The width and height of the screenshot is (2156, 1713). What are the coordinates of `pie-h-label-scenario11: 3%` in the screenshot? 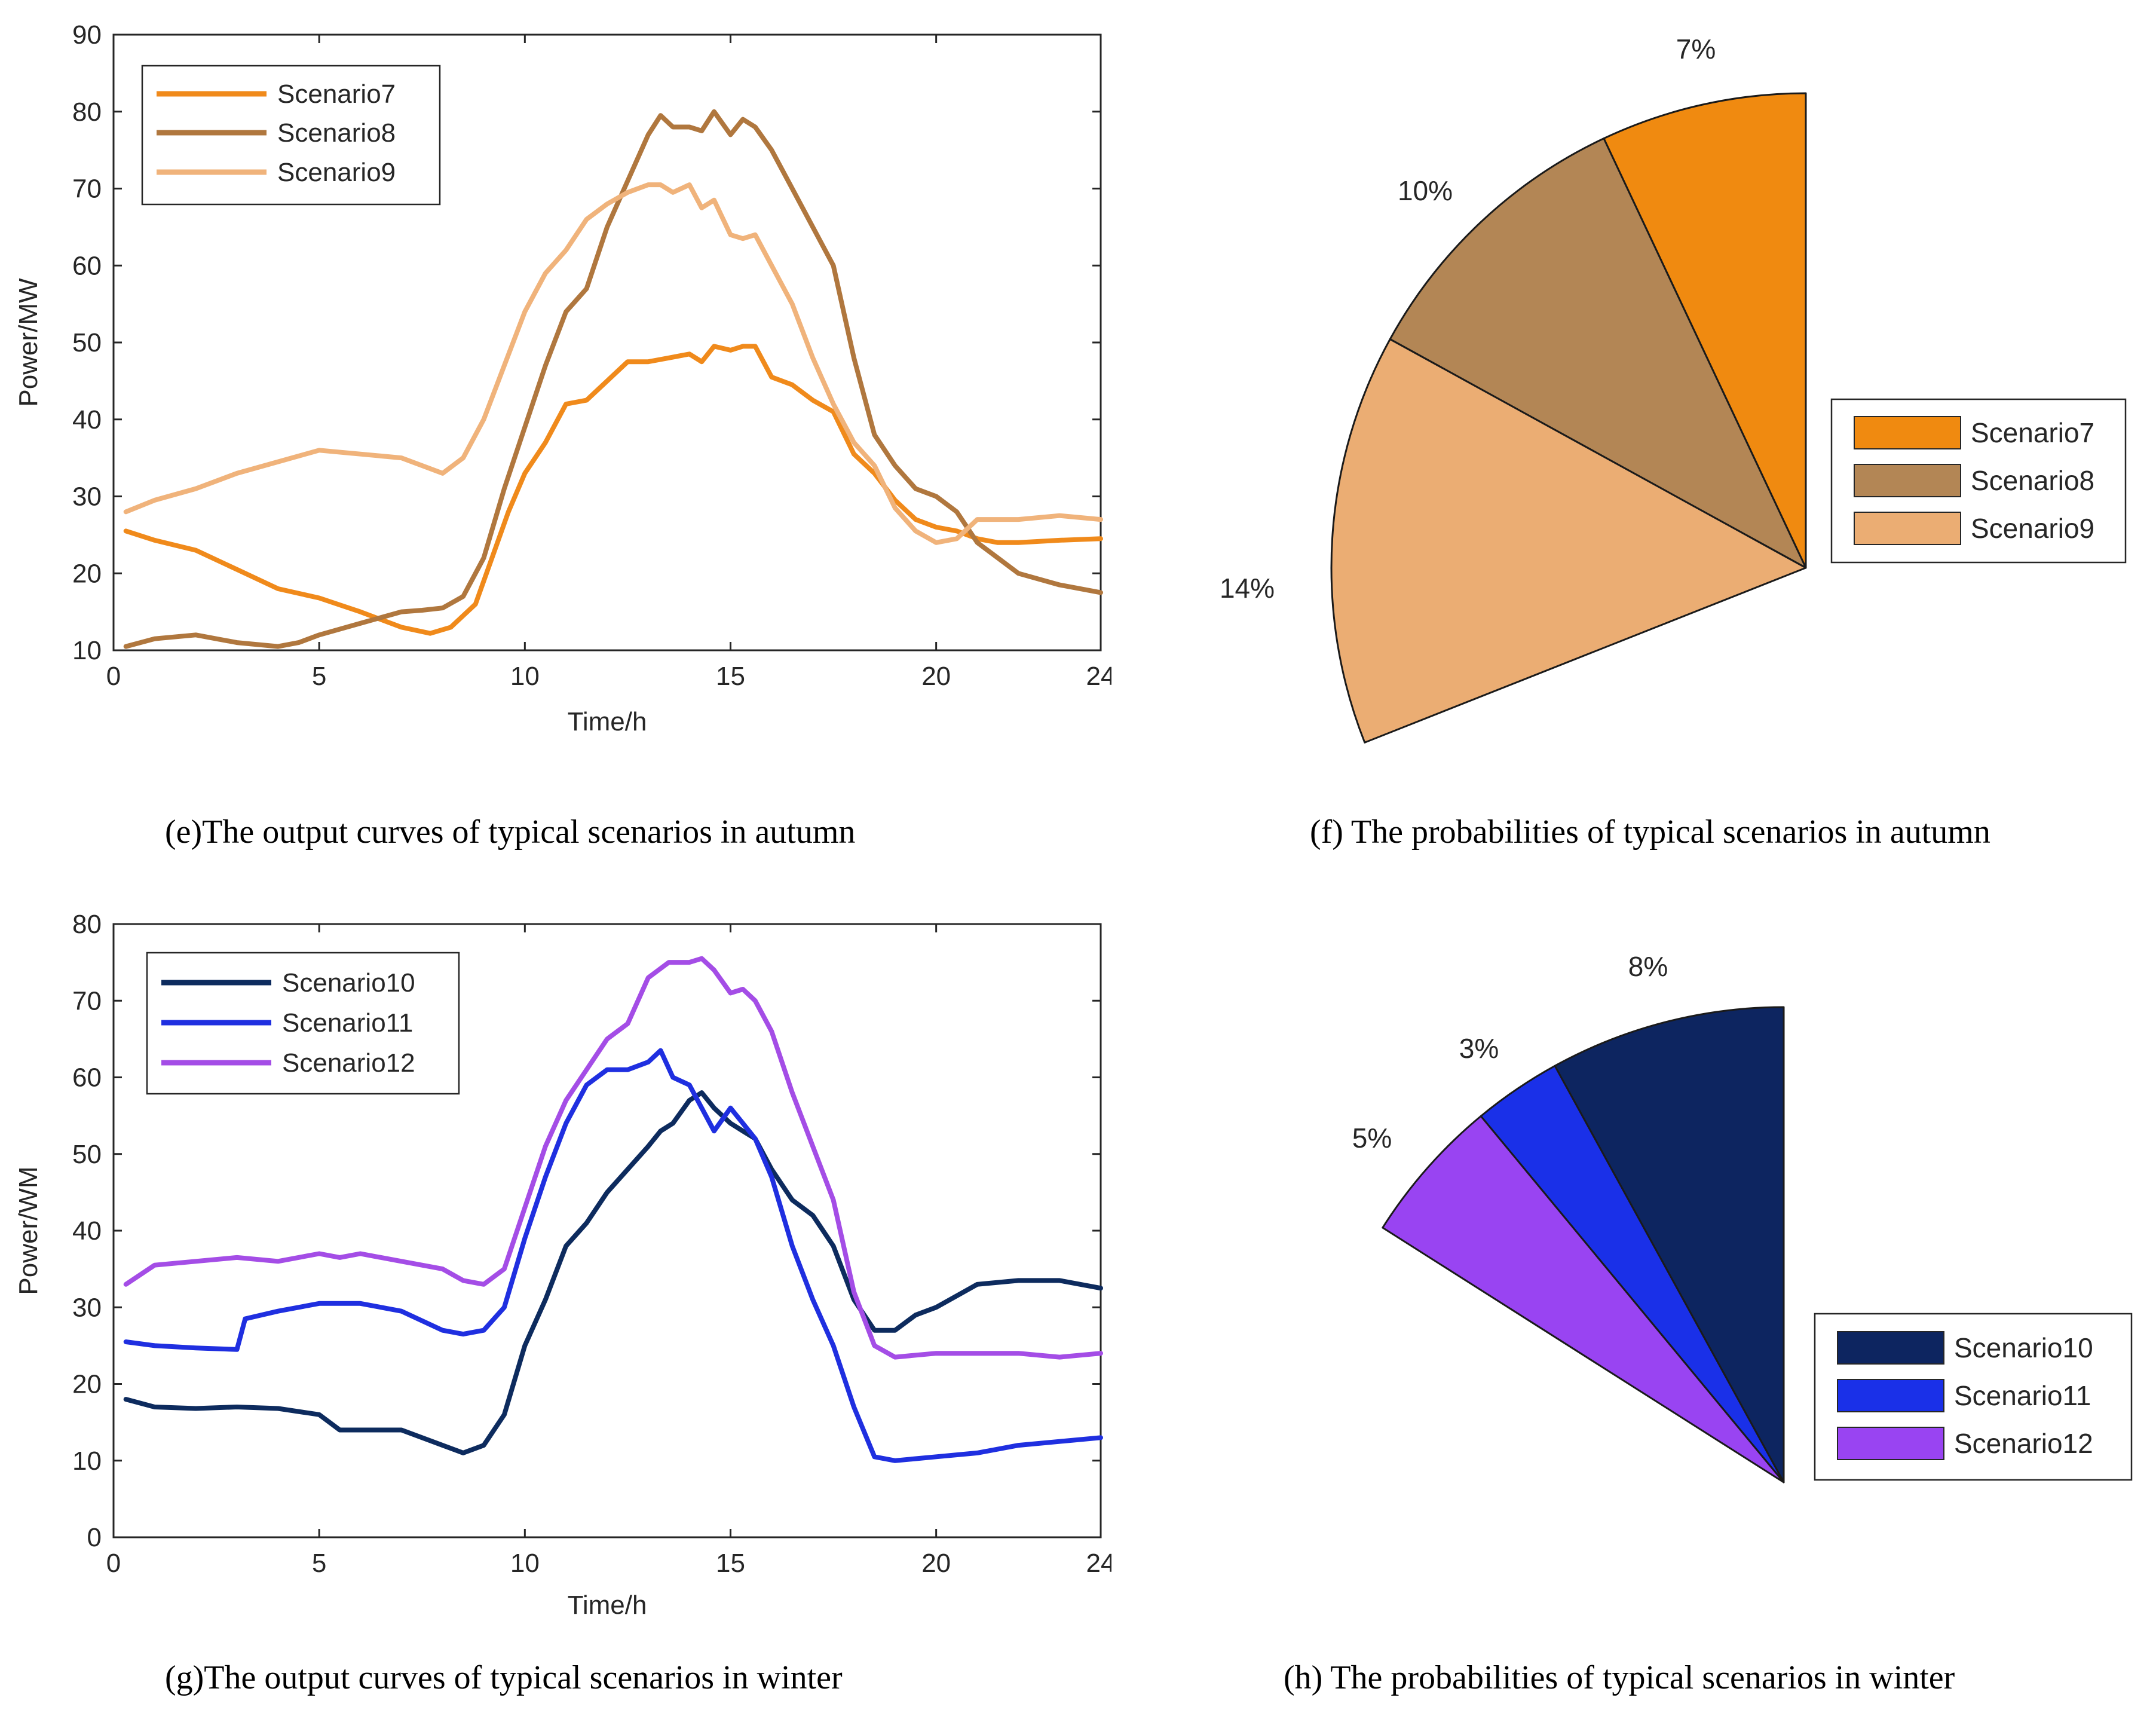 It's located at (1479, 1048).